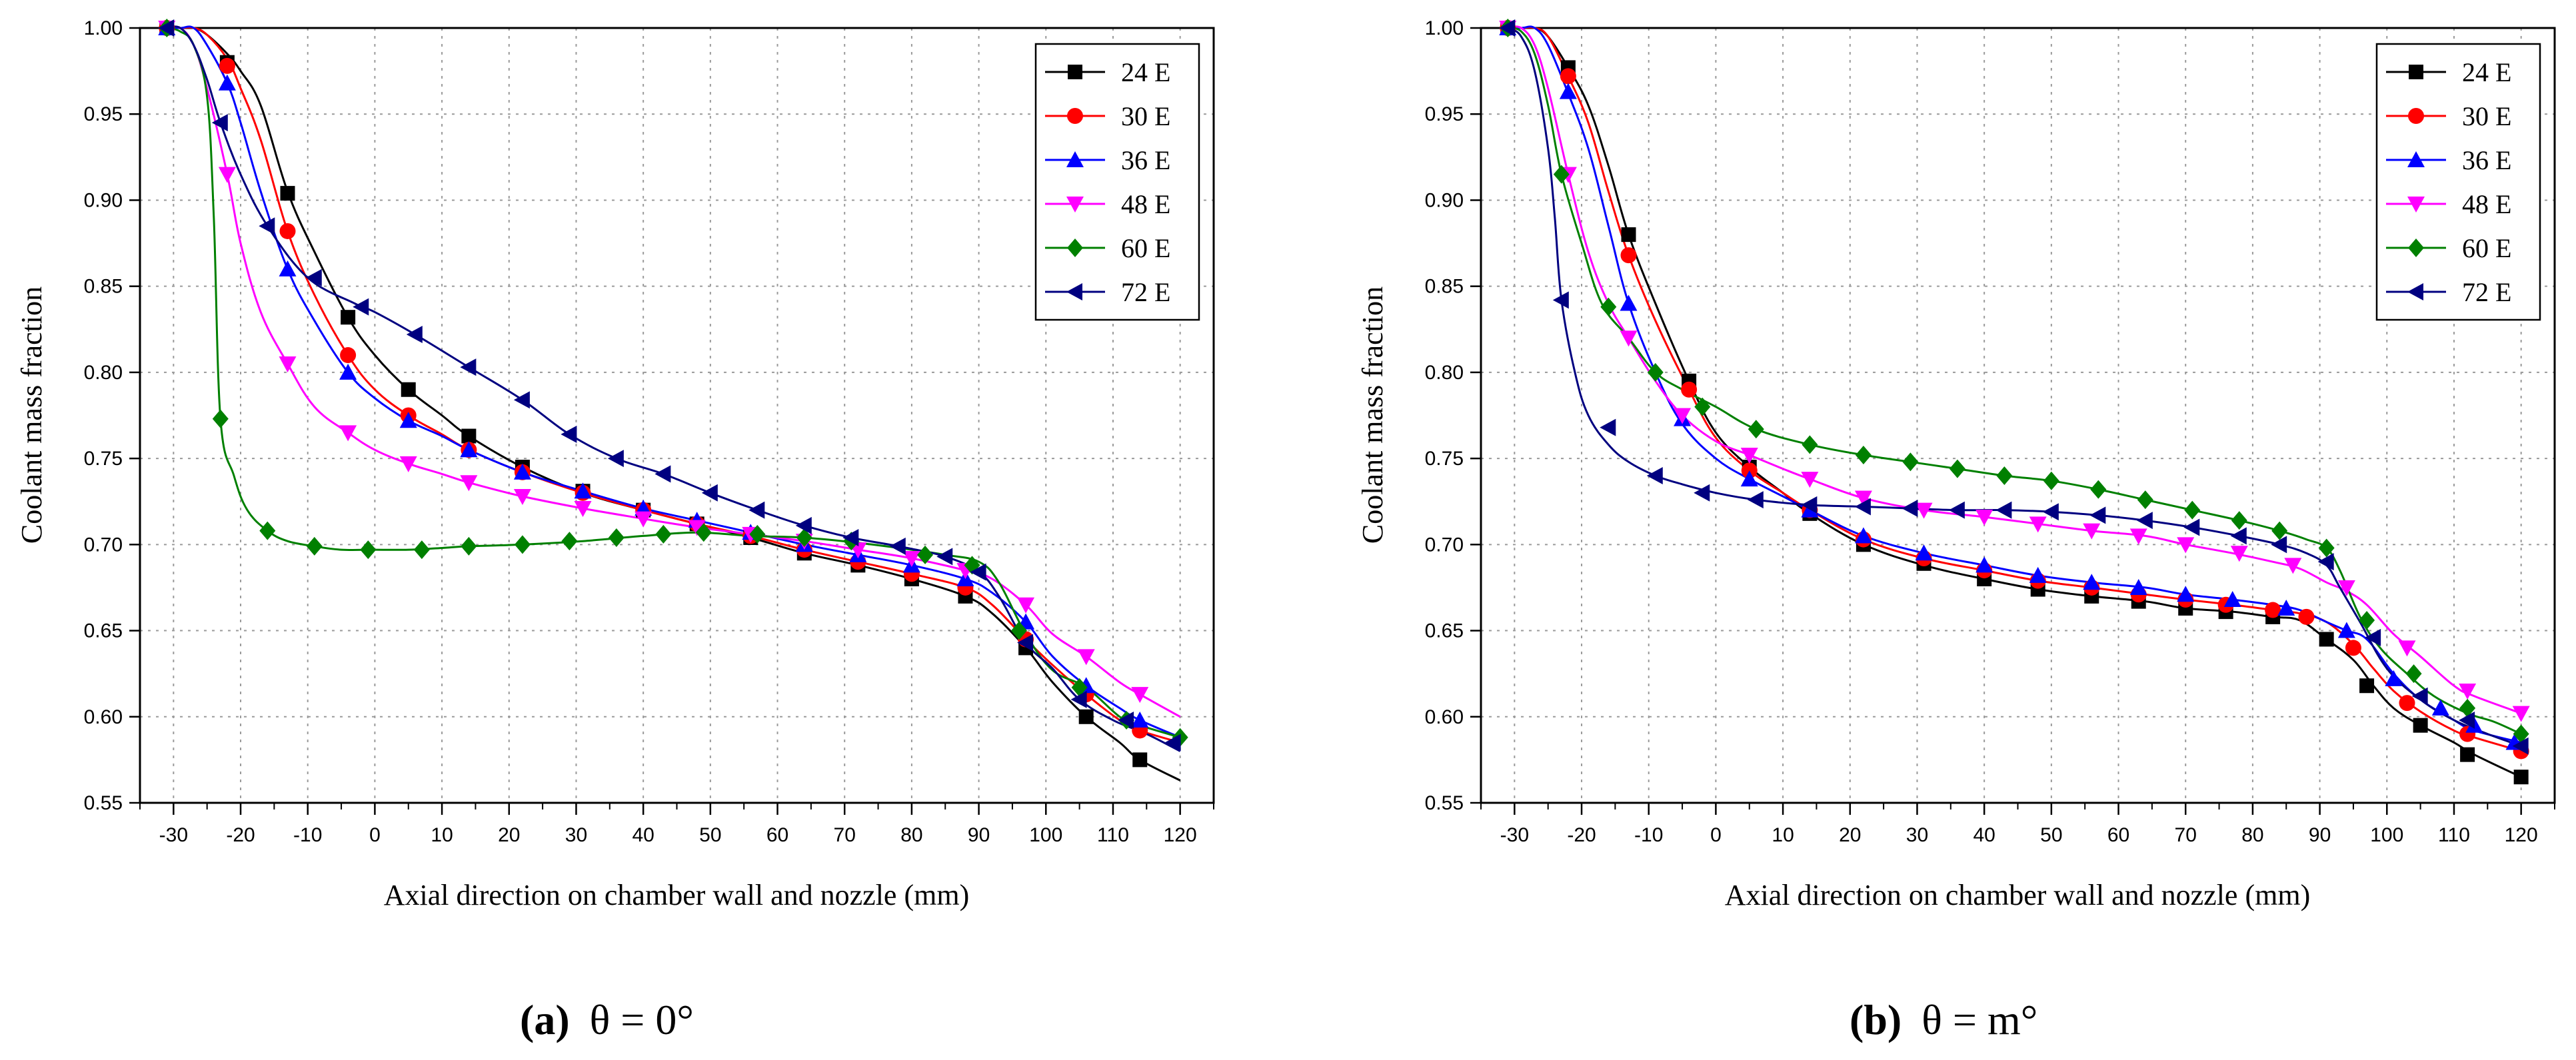 The image size is (2576, 1060). I want to click on x-tick-label: -10, so click(308, 835).